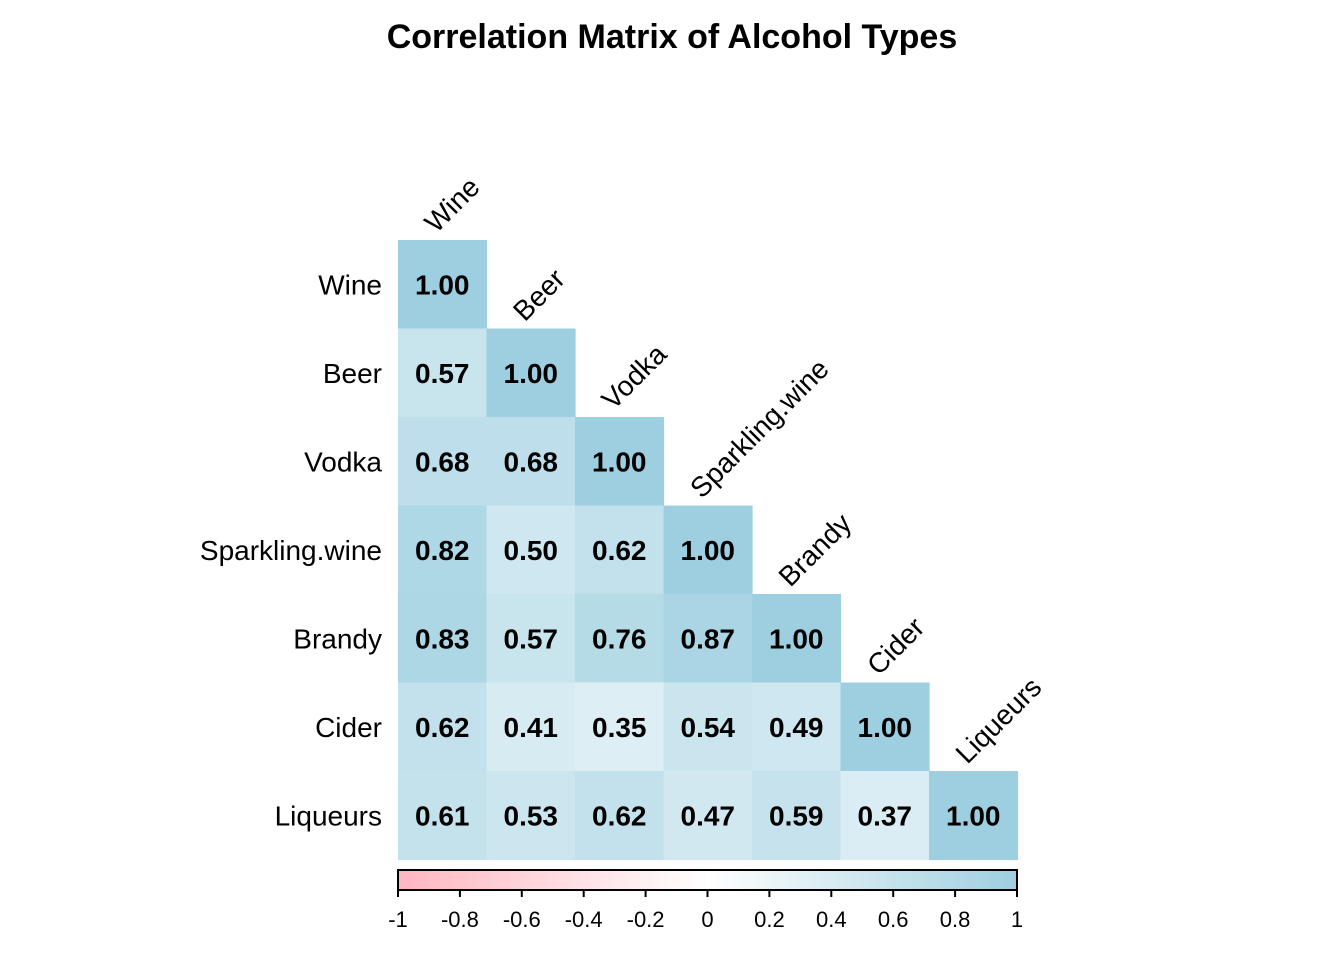  What do you see at coordinates (759, 428) in the screenshot?
I see `column-label: Sparkling.wine` at bounding box center [759, 428].